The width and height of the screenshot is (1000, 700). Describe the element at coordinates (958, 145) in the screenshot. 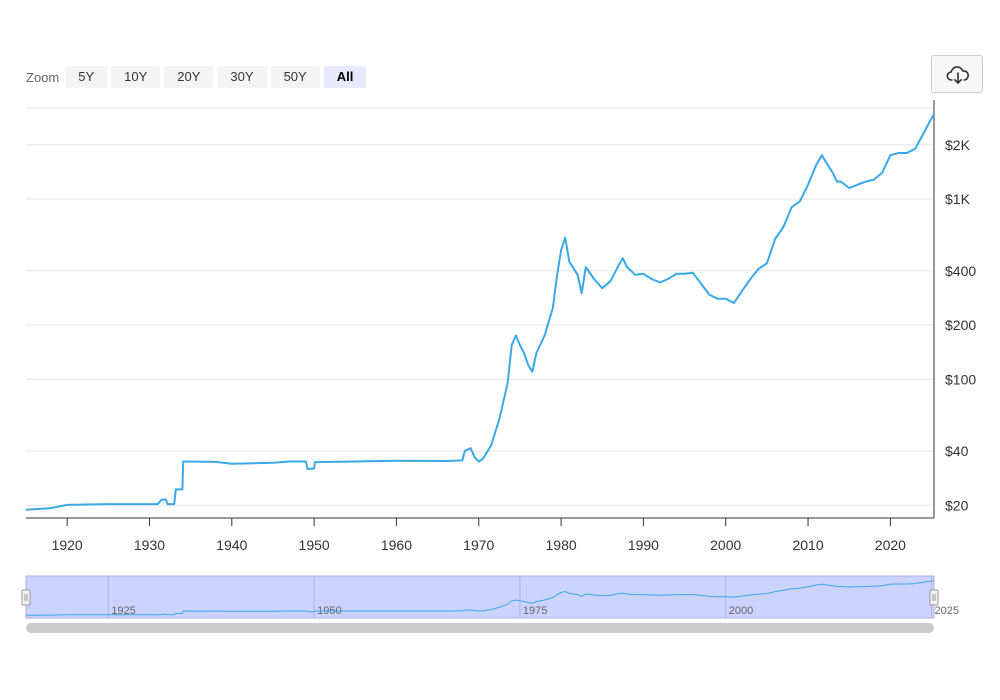

I see `y-tick-label: $2K` at that location.